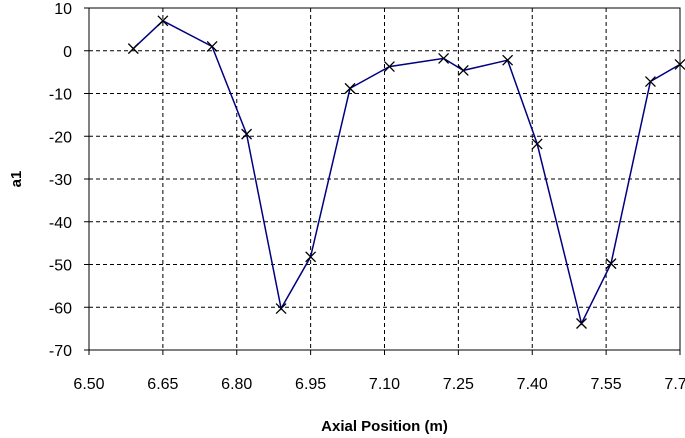 This screenshot has height=438, width=685. Describe the element at coordinates (379, 371) in the screenshot. I see `x-tick-labels: 6.50 6.65 6.80 6.95 7.10 7.25 7.40 7.55 7.70` at that location.